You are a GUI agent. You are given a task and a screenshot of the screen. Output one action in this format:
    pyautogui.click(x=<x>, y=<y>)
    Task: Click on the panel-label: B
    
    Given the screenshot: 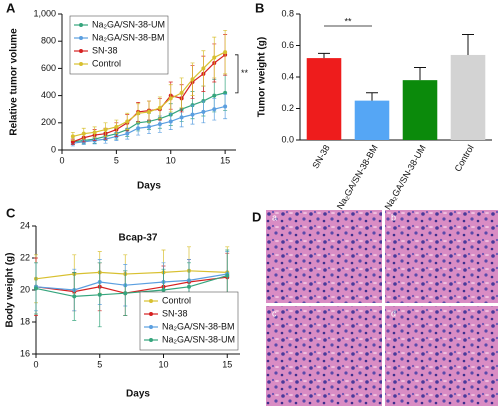 What is the action you would take?
    pyautogui.click(x=259, y=7)
    